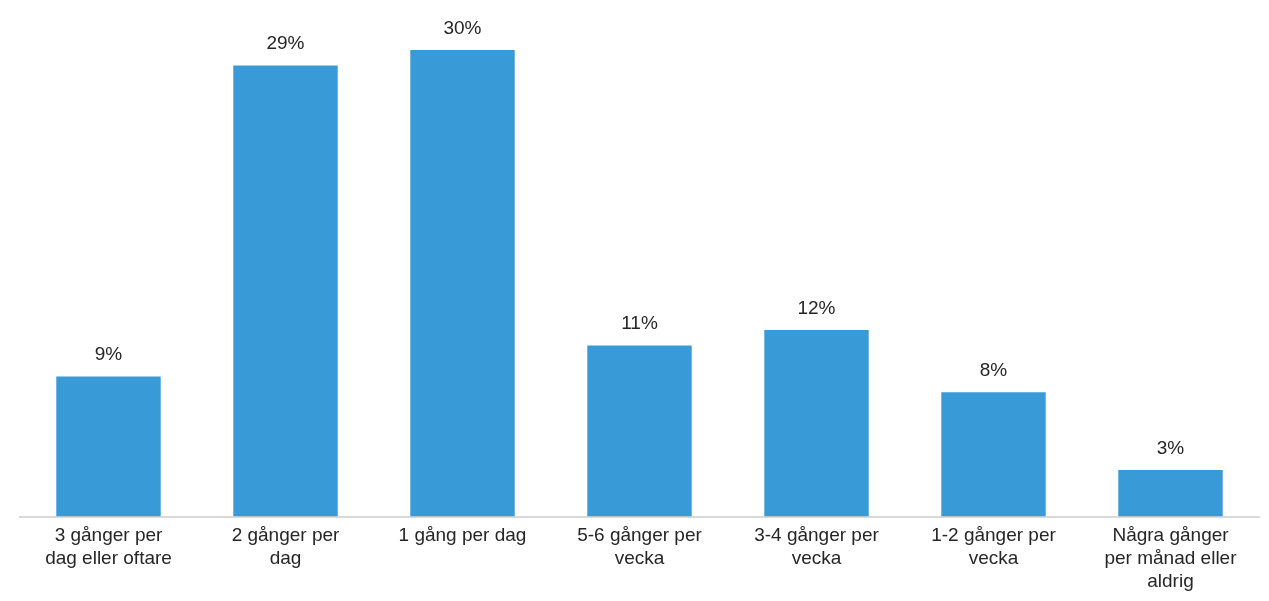 This screenshot has width=1269, height=601. What do you see at coordinates (462, 27) in the screenshot?
I see `data-label: 30%` at bounding box center [462, 27].